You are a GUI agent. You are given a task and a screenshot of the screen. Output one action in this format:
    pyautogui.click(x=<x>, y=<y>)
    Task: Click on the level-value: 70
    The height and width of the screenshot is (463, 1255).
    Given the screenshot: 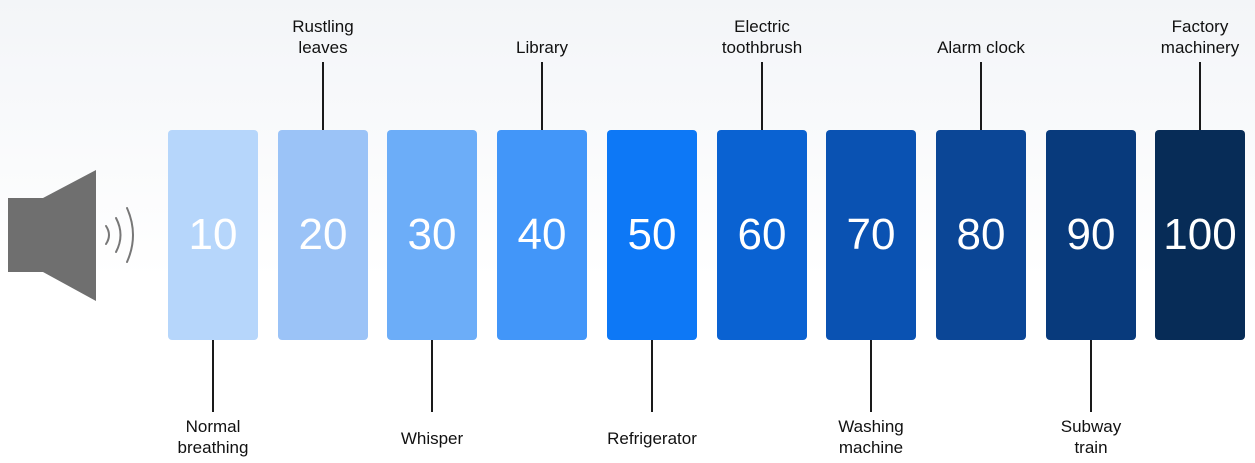 What is the action you would take?
    pyautogui.click(x=871, y=234)
    